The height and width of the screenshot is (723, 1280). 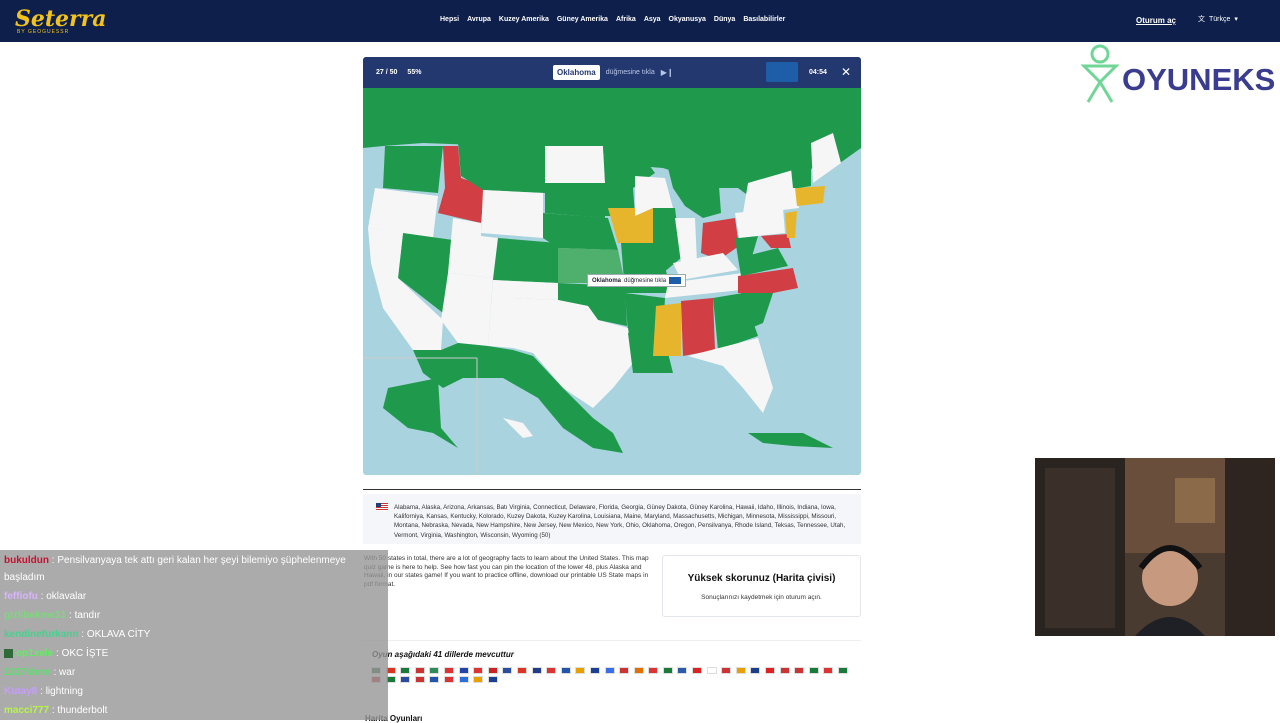 I want to click on chat-message: kendinefurkann : OKLAVA CİTY, so click(x=77, y=634).